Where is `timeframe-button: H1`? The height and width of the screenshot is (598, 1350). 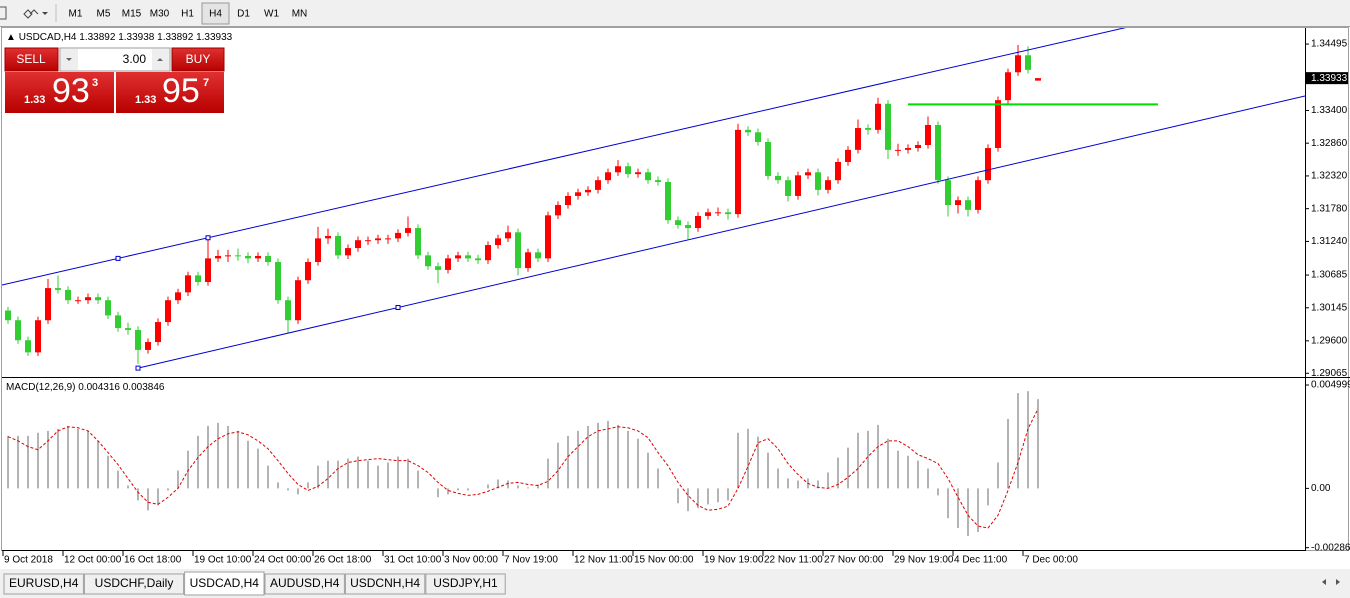
timeframe-button: H1 is located at coordinates (187, 14).